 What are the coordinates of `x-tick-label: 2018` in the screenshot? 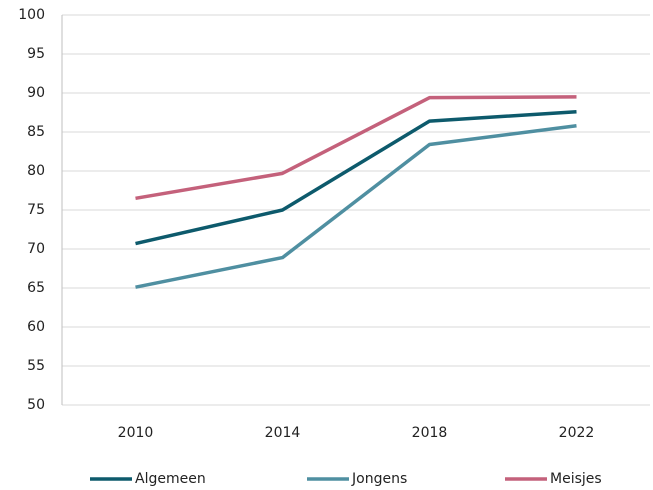 It's located at (430, 433).